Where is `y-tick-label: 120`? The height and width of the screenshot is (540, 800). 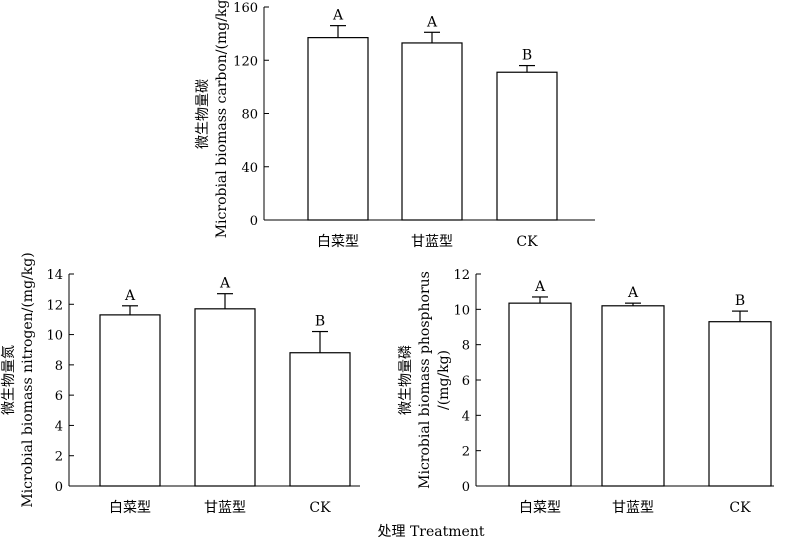
y-tick-label: 120 is located at coordinates (245, 61).